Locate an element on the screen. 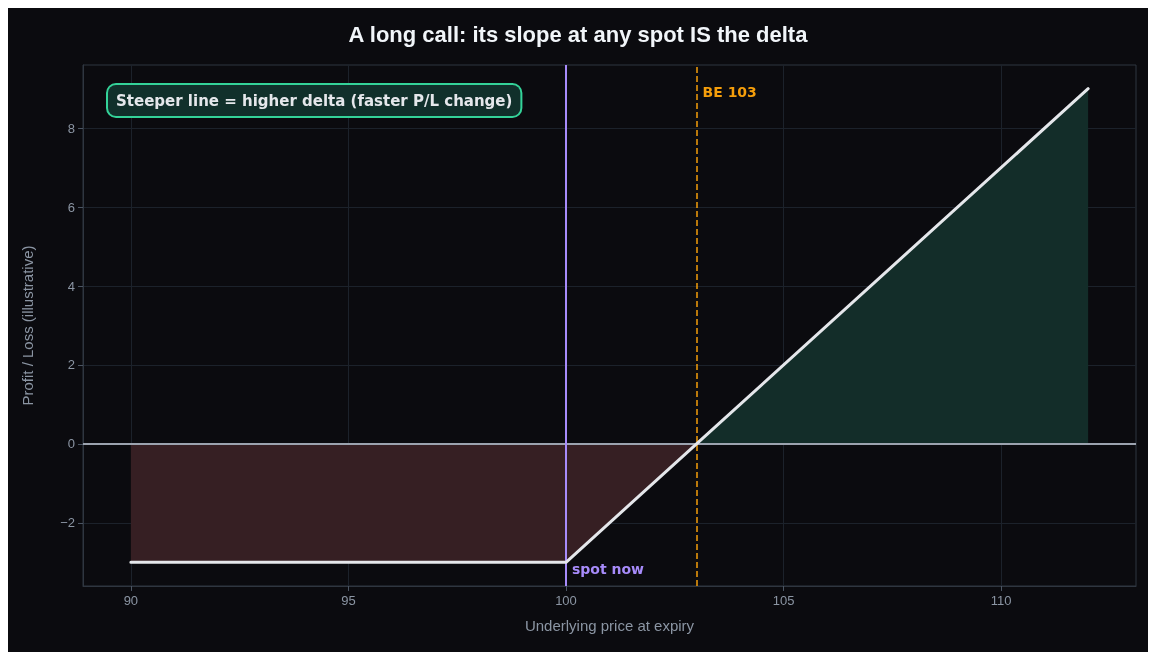  y-tick-label: 6 is located at coordinates (71, 207).